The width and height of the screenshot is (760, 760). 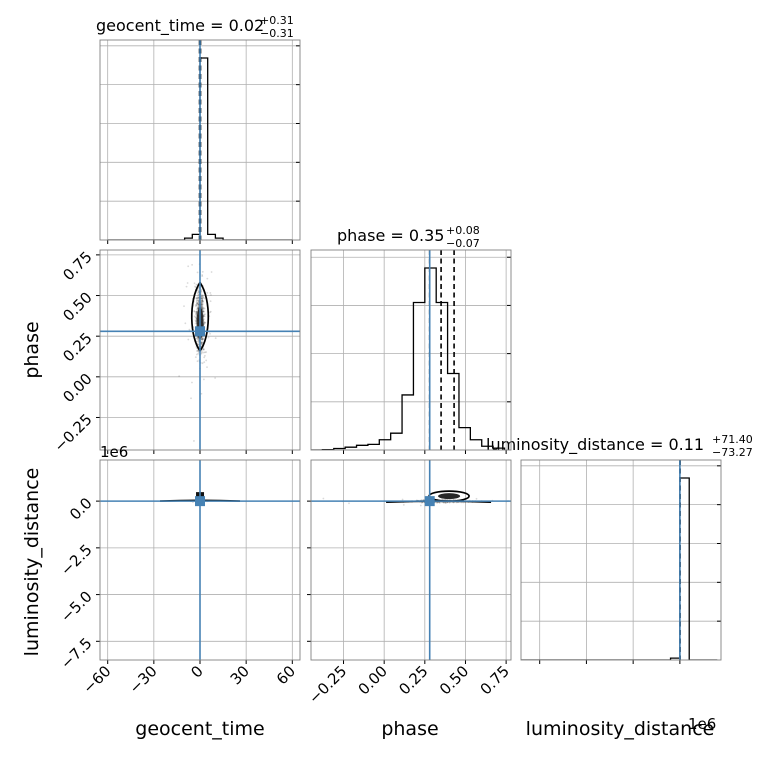 What do you see at coordinates (200, 501) in the screenshot?
I see `truth-marker` at bounding box center [200, 501].